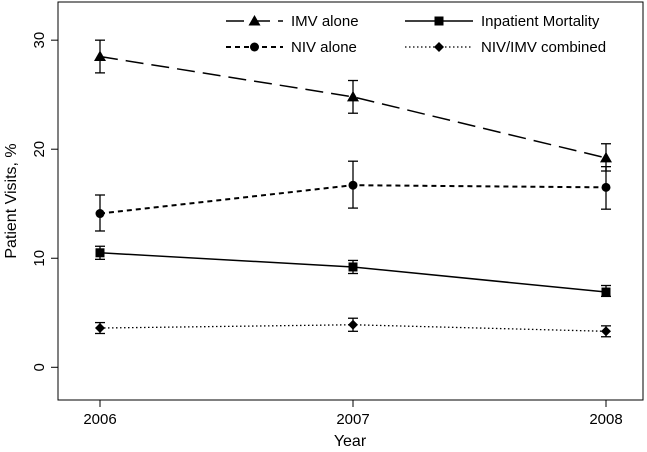  What do you see at coordinates (606, 331) in the screenshot?
I see `point-niv-imv-combined-2008` at bounding box center [606, 331].